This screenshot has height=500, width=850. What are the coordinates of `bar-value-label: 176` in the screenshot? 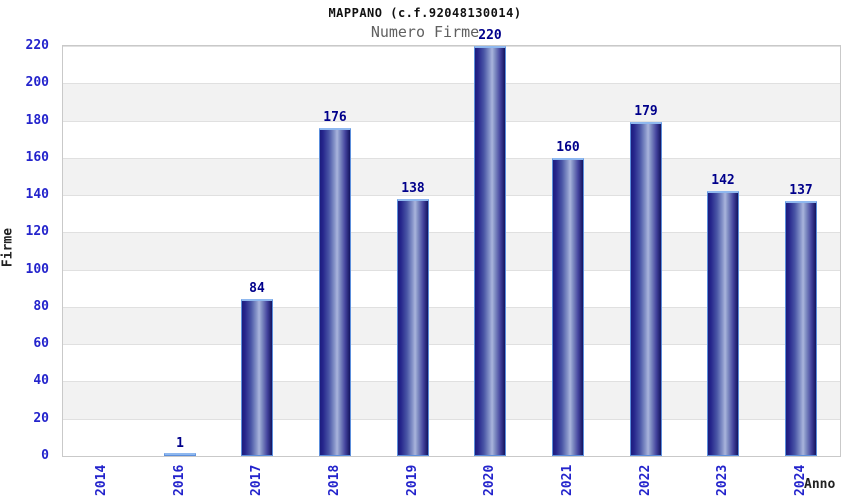 It's located at (335, 117).